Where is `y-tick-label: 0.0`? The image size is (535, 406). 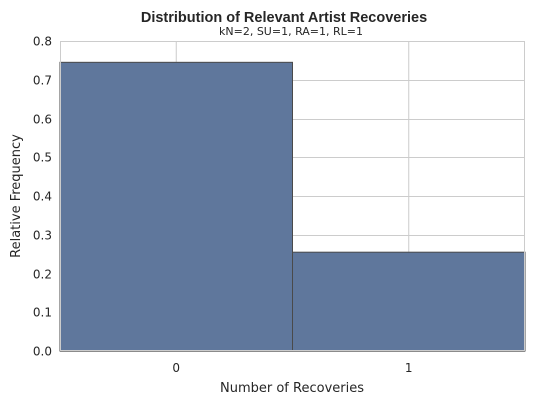
y-tick-label: 0.0 is located at coordinates (42, 352).